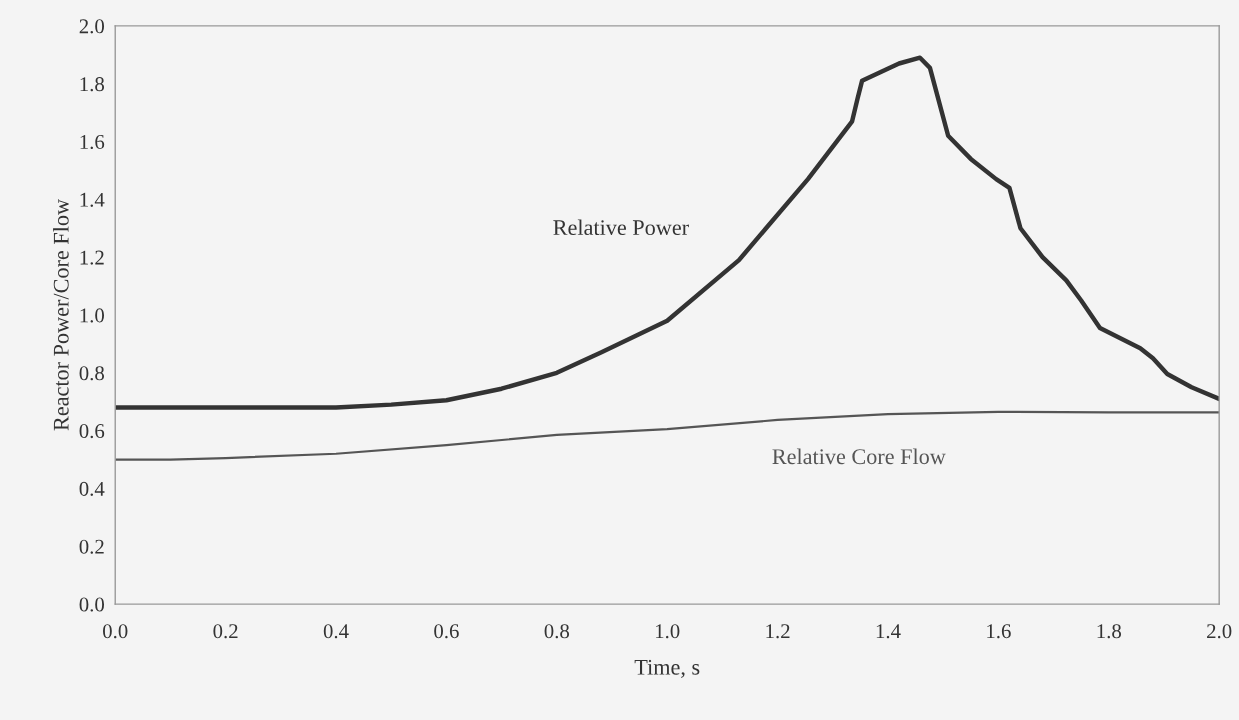 The height and width of the screenshot is (720, 1239). What do you see at coordinates (92, 604) in the screenshot?
I see `y-tick-label: 0.0` at bounding box center [92, 604].